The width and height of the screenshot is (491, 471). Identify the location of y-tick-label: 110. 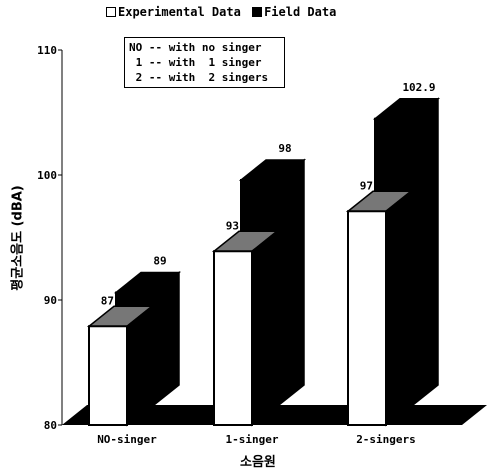
(47, 50).